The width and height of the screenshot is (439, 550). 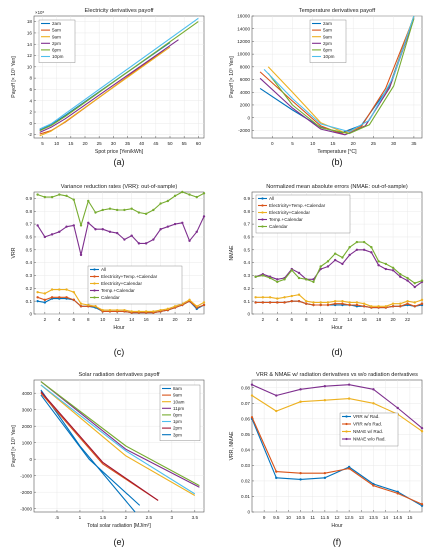 What do you see at coordinates (14, 446) in the screenshot?
I see `y-axis-label: Payoff [× 10⁵ Yen]` at bounding box center [14, 446].